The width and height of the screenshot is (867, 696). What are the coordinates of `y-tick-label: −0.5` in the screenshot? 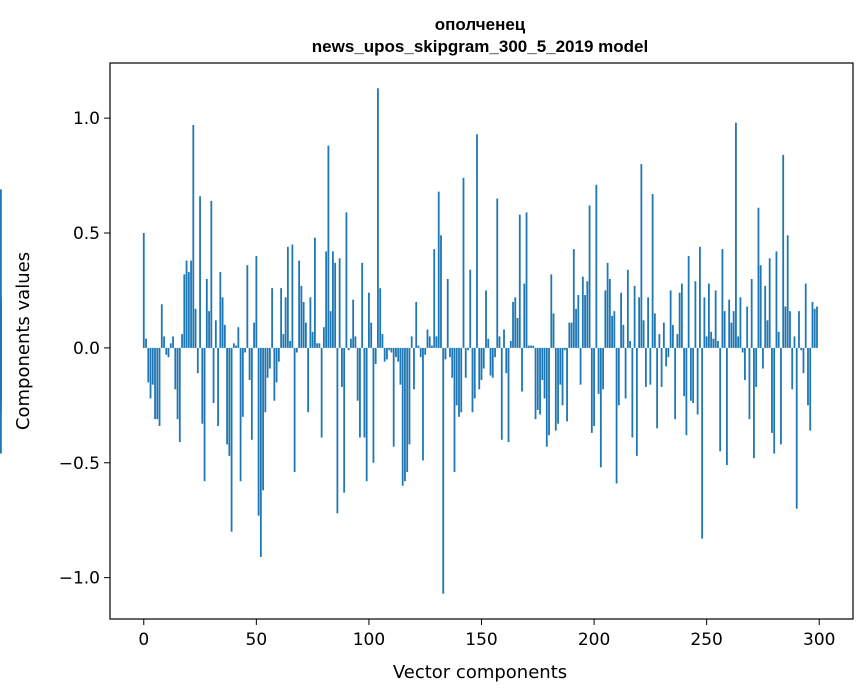 It's located at (79, 464).